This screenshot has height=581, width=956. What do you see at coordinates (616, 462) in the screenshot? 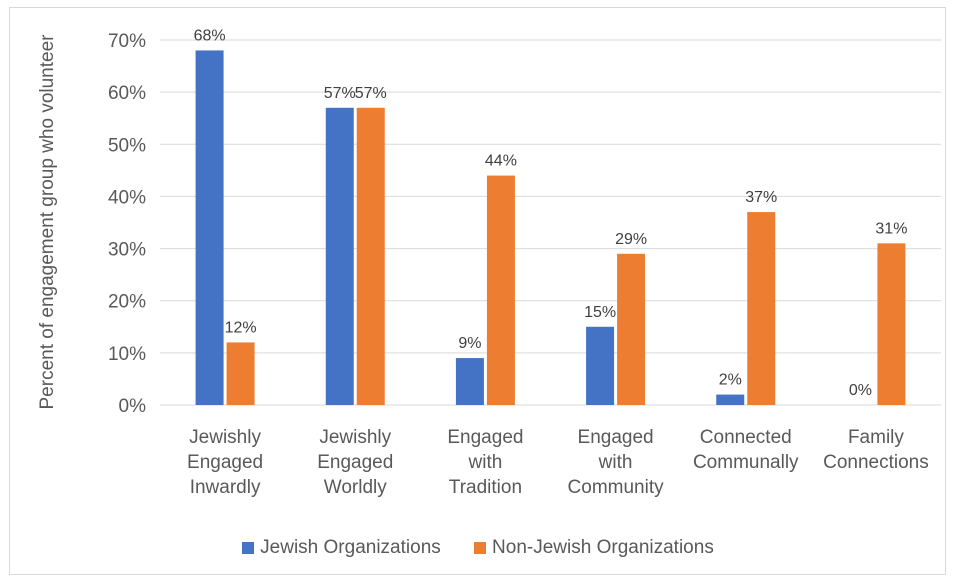
I see `x-tick-label: Engaged with Community` at bounding box center [616, 462].